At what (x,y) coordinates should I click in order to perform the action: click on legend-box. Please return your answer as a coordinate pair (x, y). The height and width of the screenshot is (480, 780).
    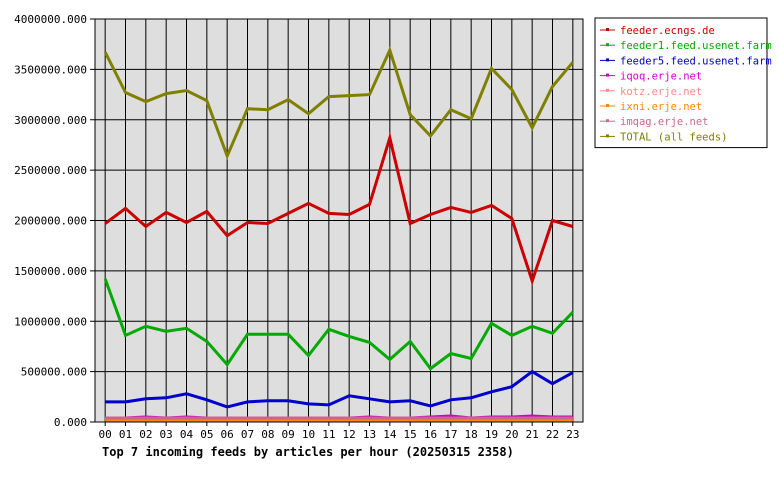
    Looking at the image, I should click on (681, 83).